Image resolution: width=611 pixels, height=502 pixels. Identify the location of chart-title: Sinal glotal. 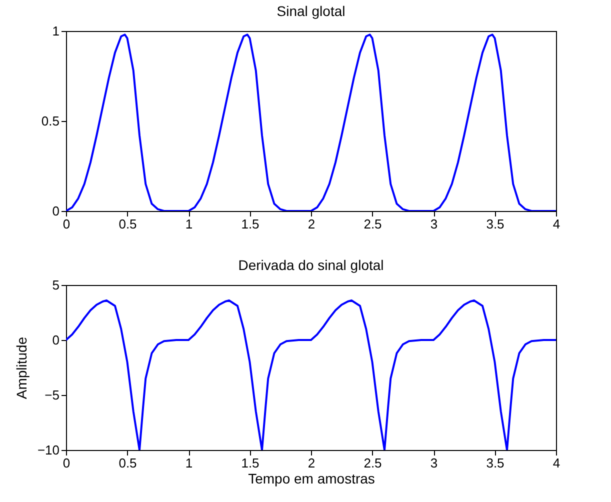
(311, 11).